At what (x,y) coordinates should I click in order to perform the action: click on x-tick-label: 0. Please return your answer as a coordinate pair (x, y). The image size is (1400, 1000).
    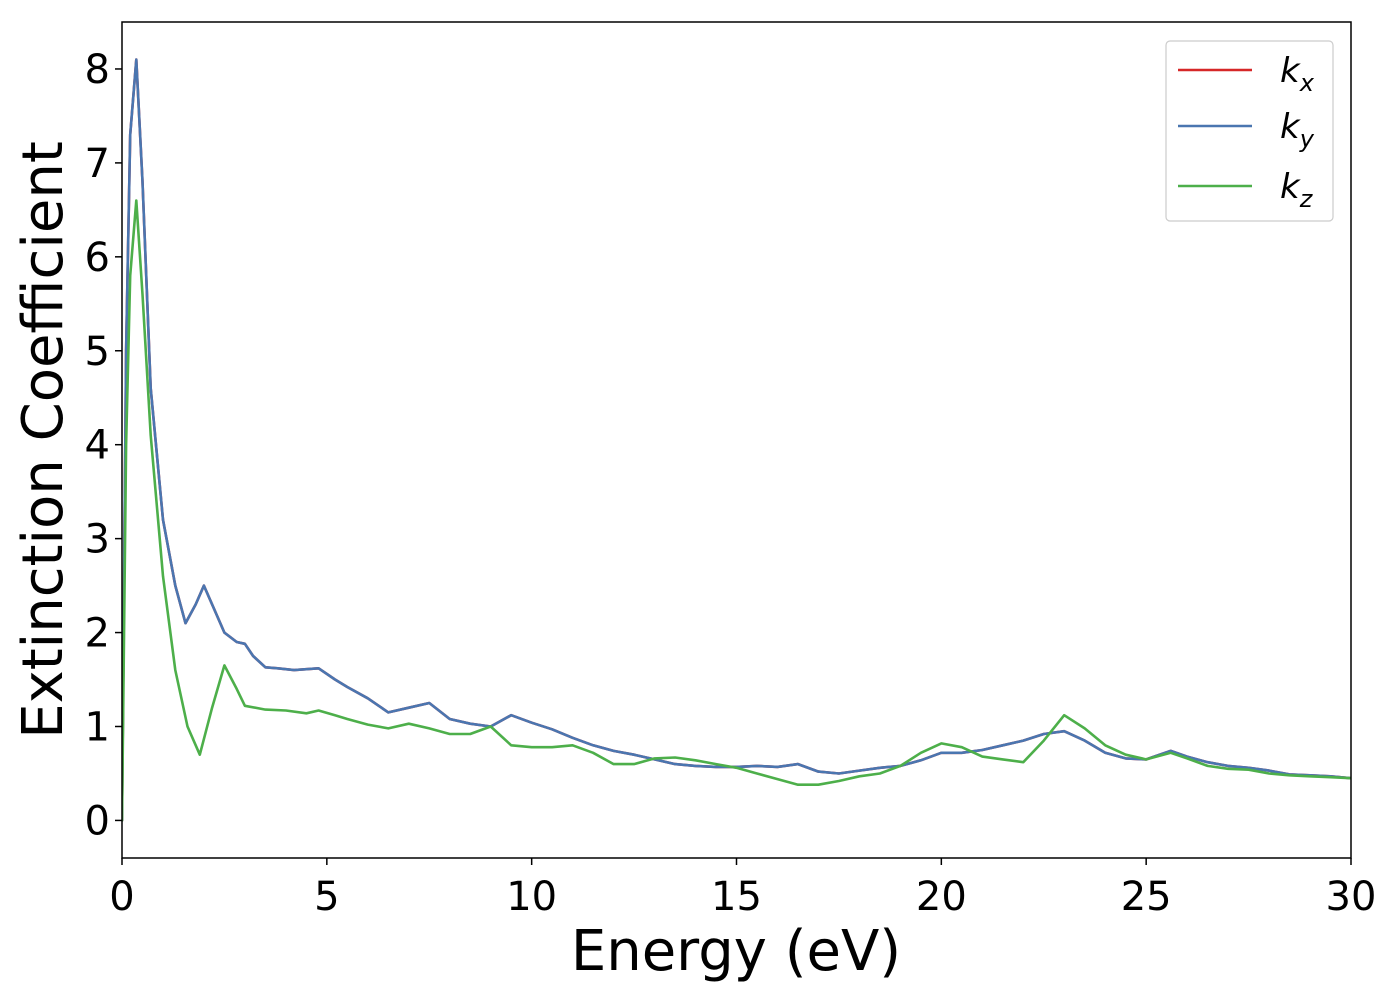
    Looking at the image, I should click on (121, 897).